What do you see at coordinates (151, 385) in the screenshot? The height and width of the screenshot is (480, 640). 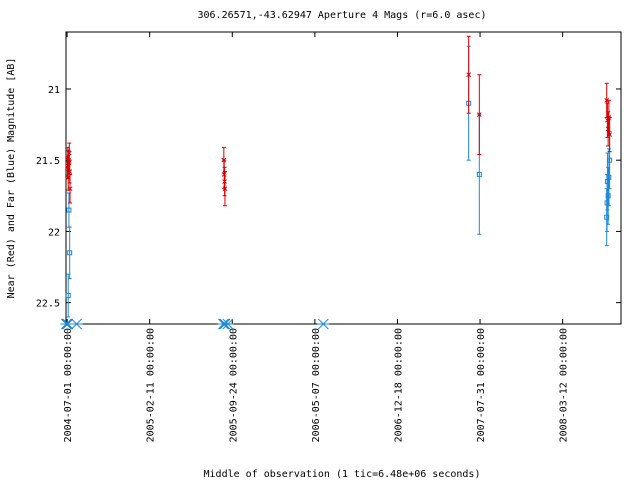 I see `x-tick-label: 2005-02-11 00:00:00` at bounding box center [151, 385].